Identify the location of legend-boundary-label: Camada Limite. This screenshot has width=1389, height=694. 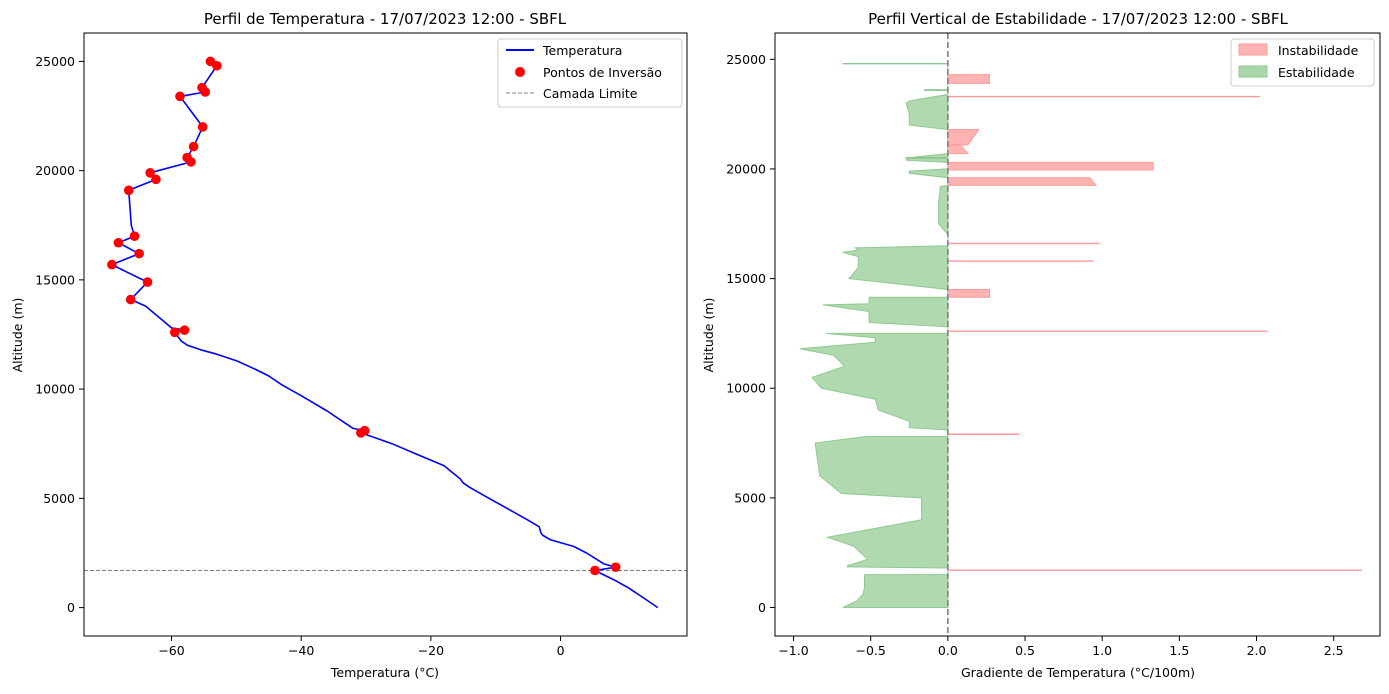
(590, 93).